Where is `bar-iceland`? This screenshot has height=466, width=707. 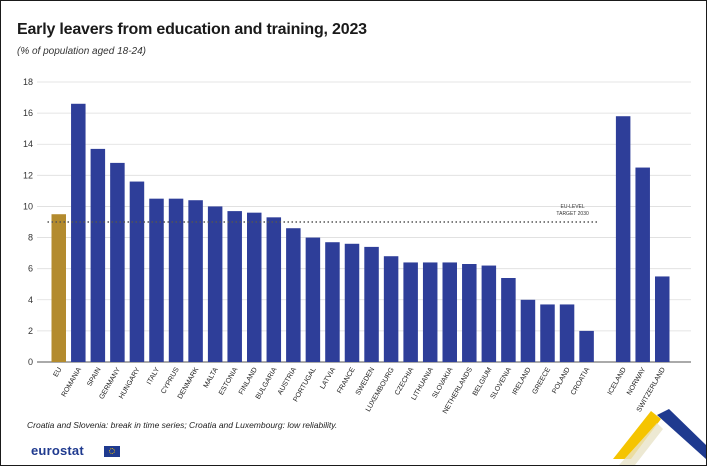 bar-iceland is located at coordinates (623, 239).